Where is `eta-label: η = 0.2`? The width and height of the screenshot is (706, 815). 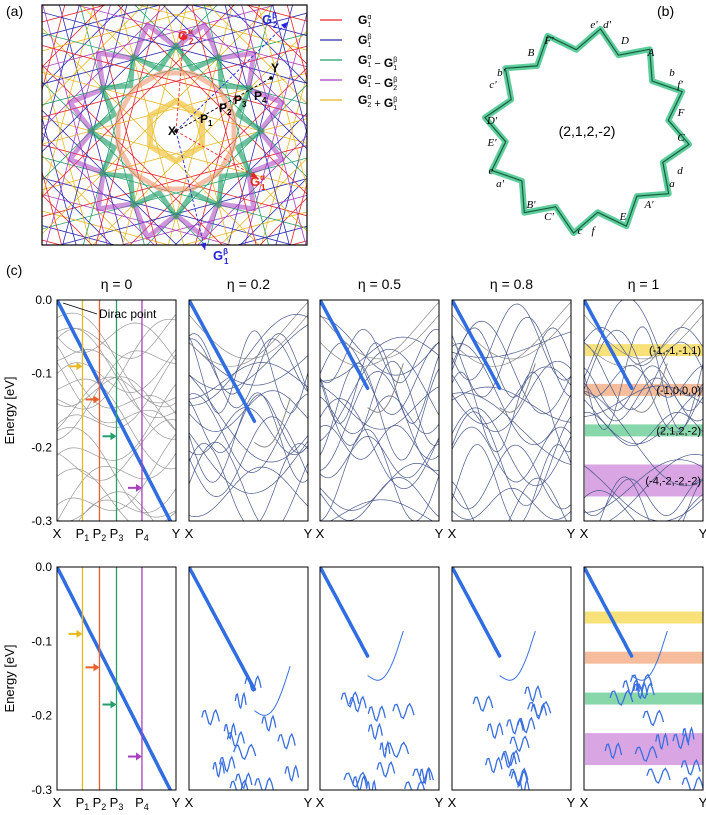 eta-label: η = 0.2 is located at coordinates (248, 284).